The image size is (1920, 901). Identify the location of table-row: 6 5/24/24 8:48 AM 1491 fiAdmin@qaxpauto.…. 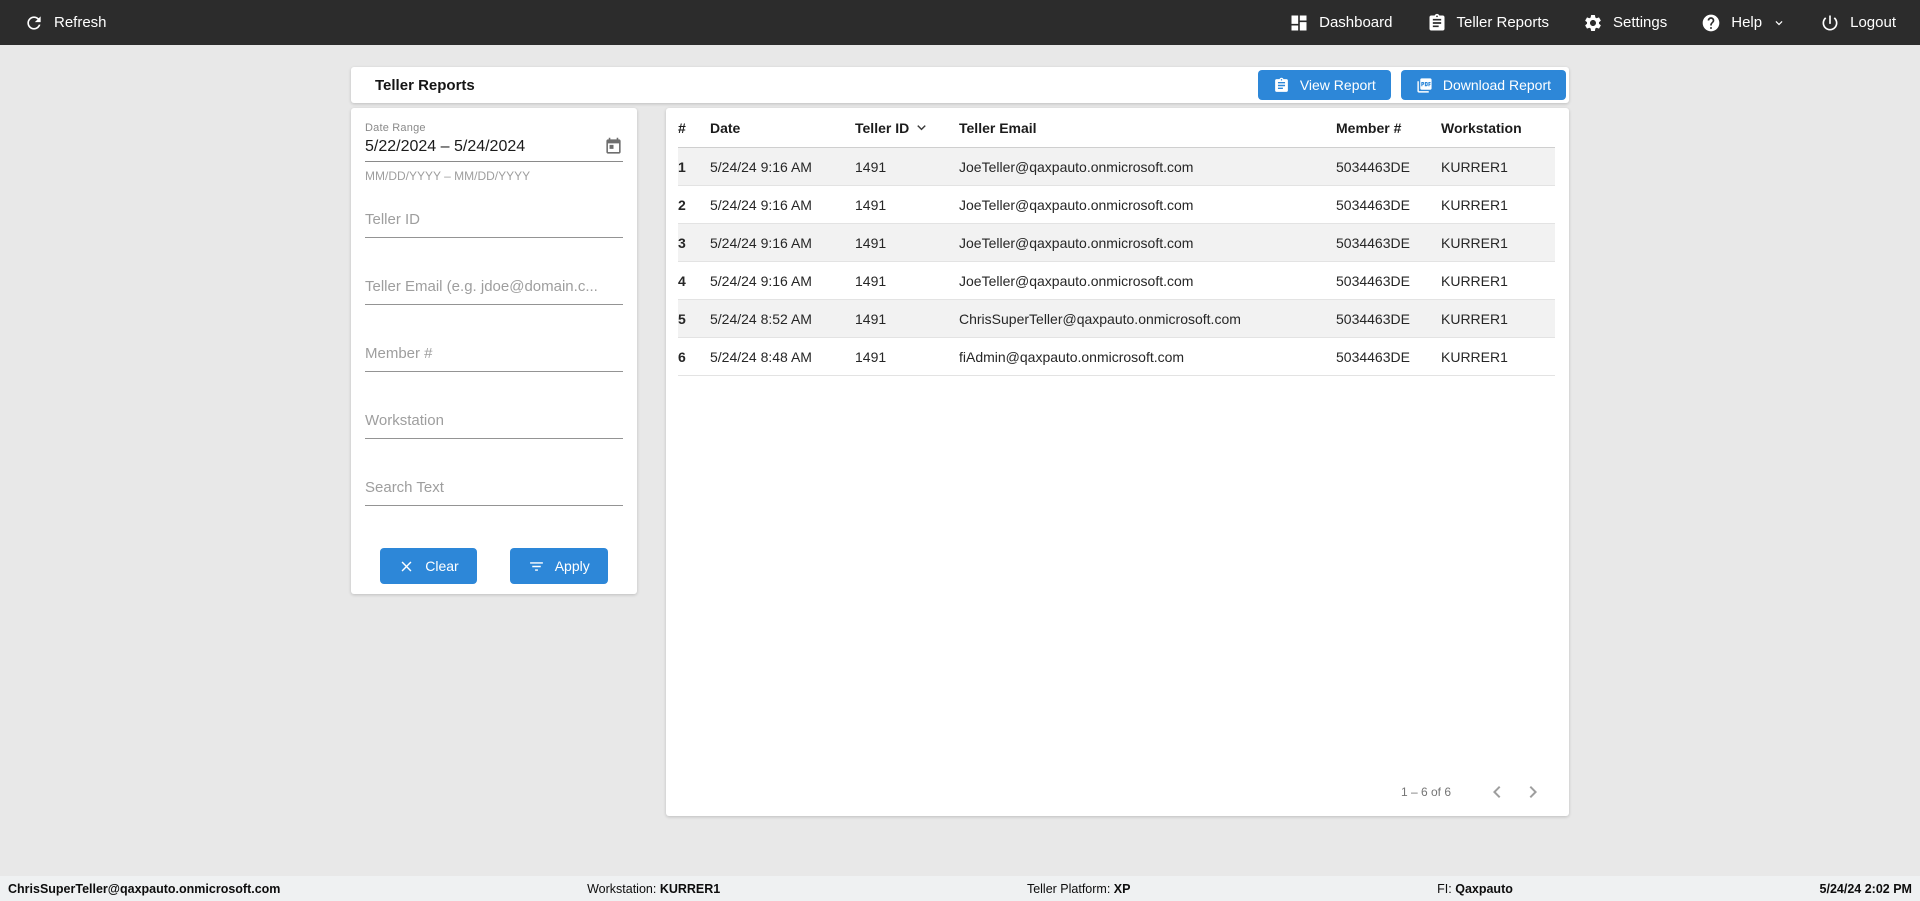
(1116, 357).